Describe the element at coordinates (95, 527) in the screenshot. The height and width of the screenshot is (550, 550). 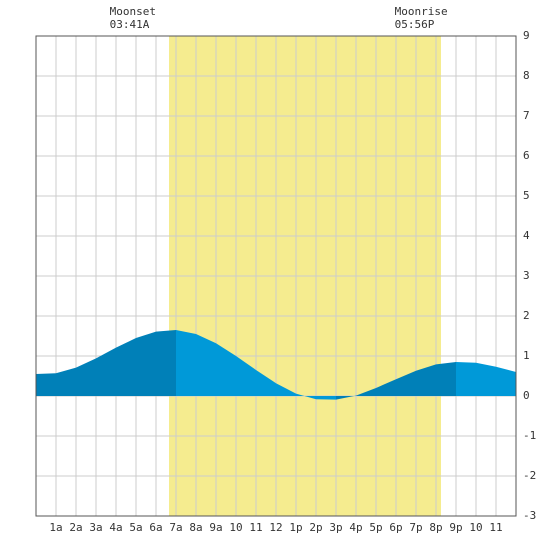
I see `x-tick-label: 3a` at that location.